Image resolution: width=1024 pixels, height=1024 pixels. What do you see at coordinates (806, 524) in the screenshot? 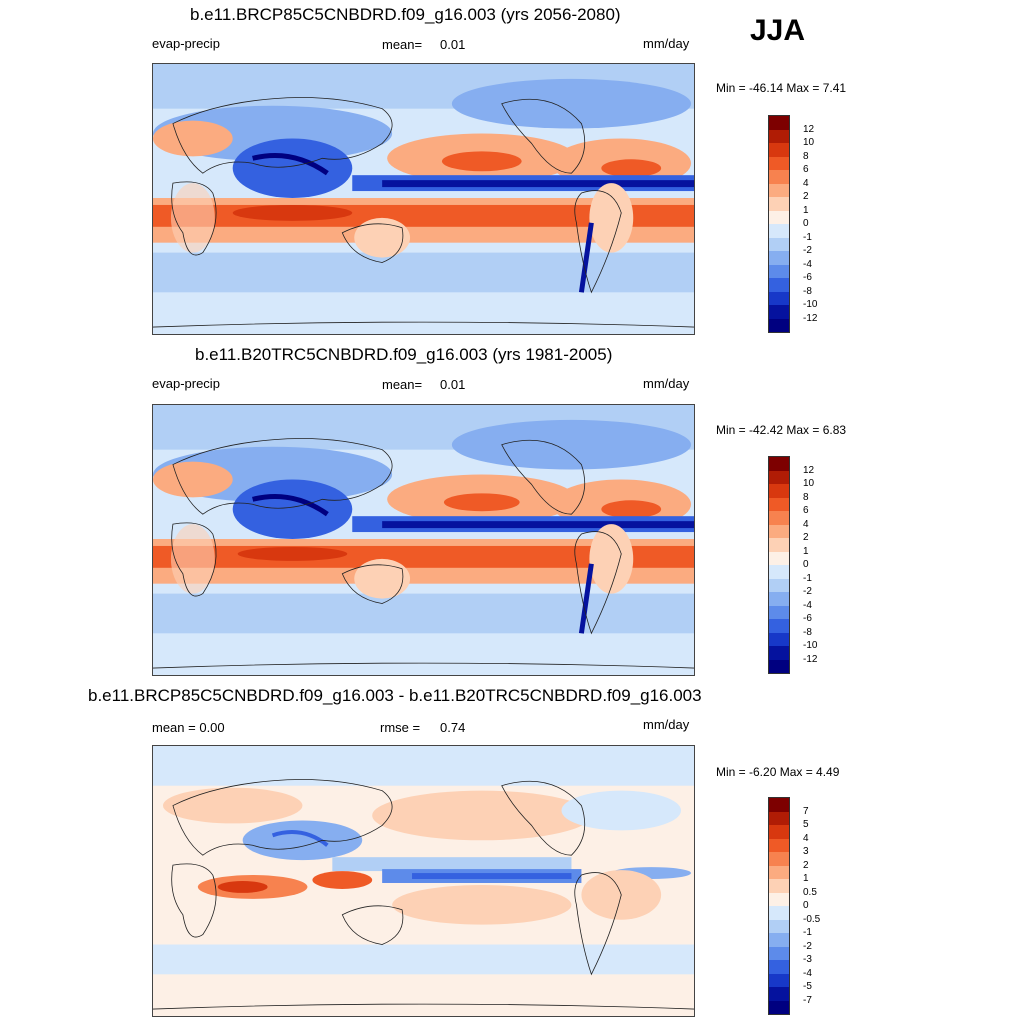
I see `panel-2-colorbar-label: 4` at bounding box center [806, 524].